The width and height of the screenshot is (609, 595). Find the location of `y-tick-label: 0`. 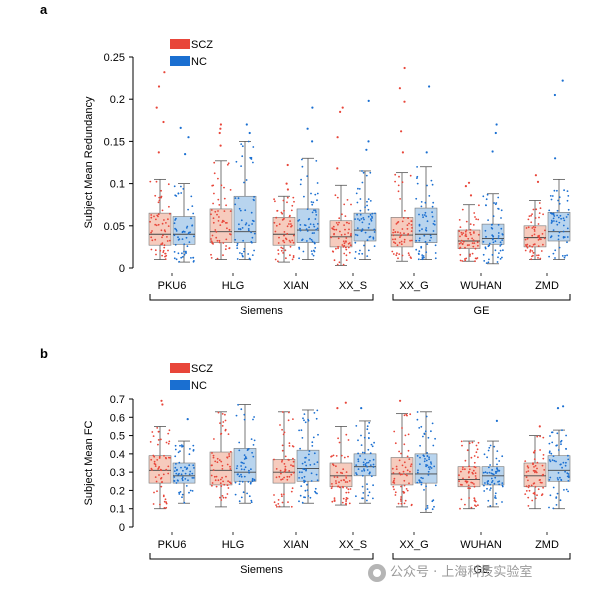

y-tick-label: 0 is located at coordinates (122, 528).